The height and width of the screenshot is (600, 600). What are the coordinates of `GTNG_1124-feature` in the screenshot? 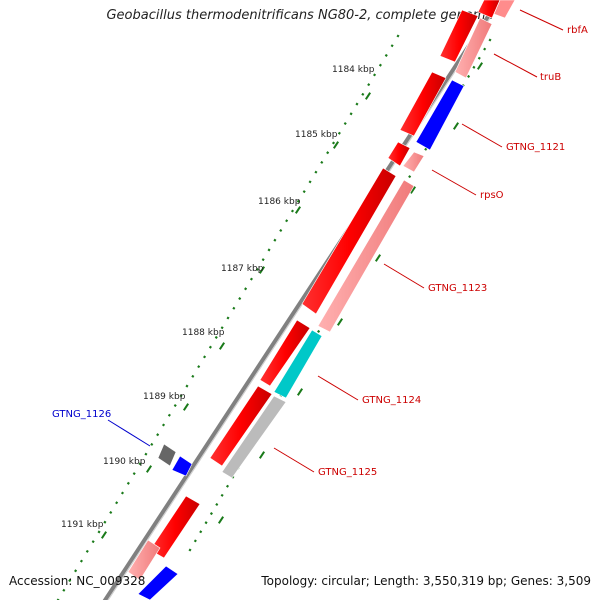 It's located at (298, 364).